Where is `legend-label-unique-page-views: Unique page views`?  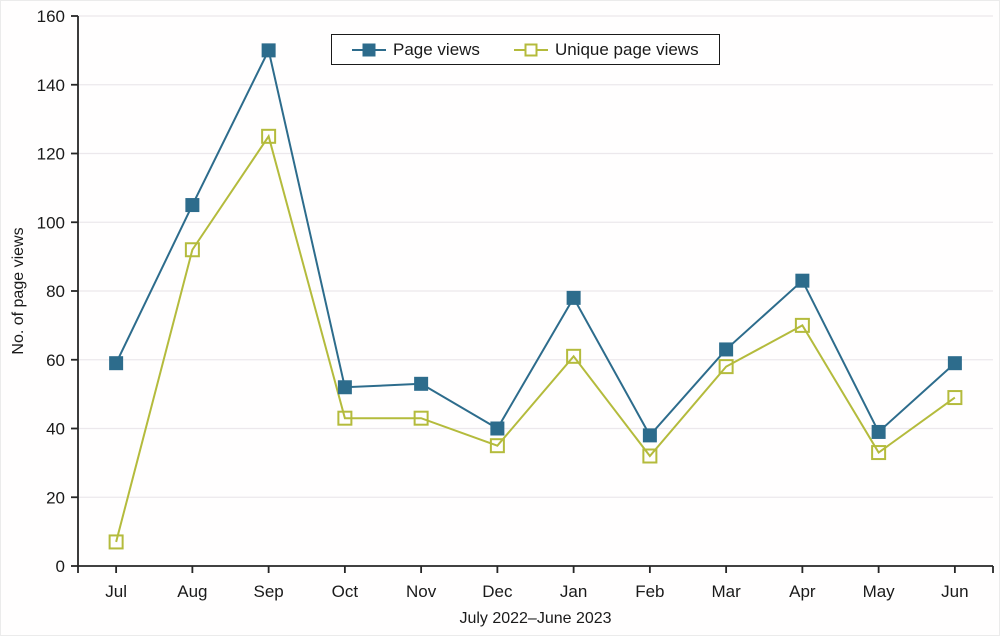
legend-label-unique-page-views: Unique page views is located at coordinates (626, 49).